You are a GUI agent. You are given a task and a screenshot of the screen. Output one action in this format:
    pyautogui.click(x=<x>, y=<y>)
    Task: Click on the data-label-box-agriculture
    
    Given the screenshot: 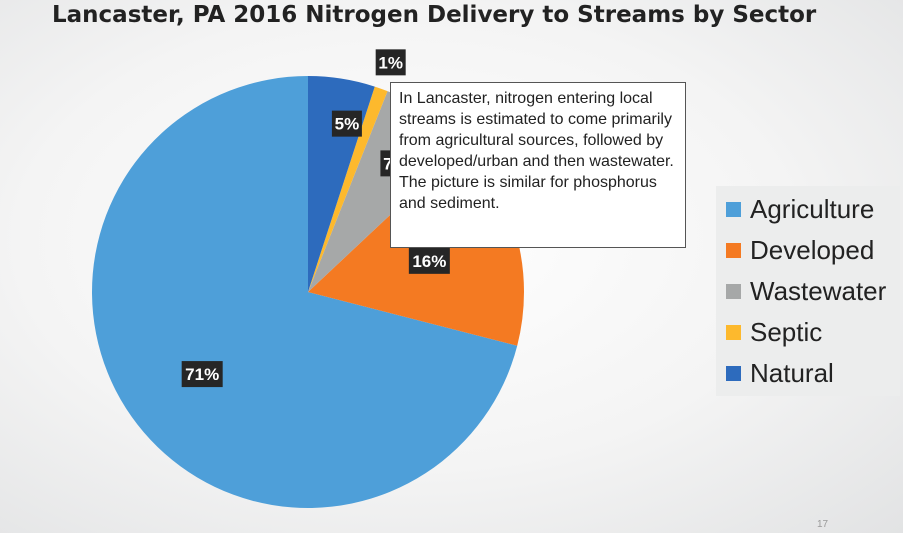 What is the action you would take?
    pyautogui.click(x=202, y=374)
    